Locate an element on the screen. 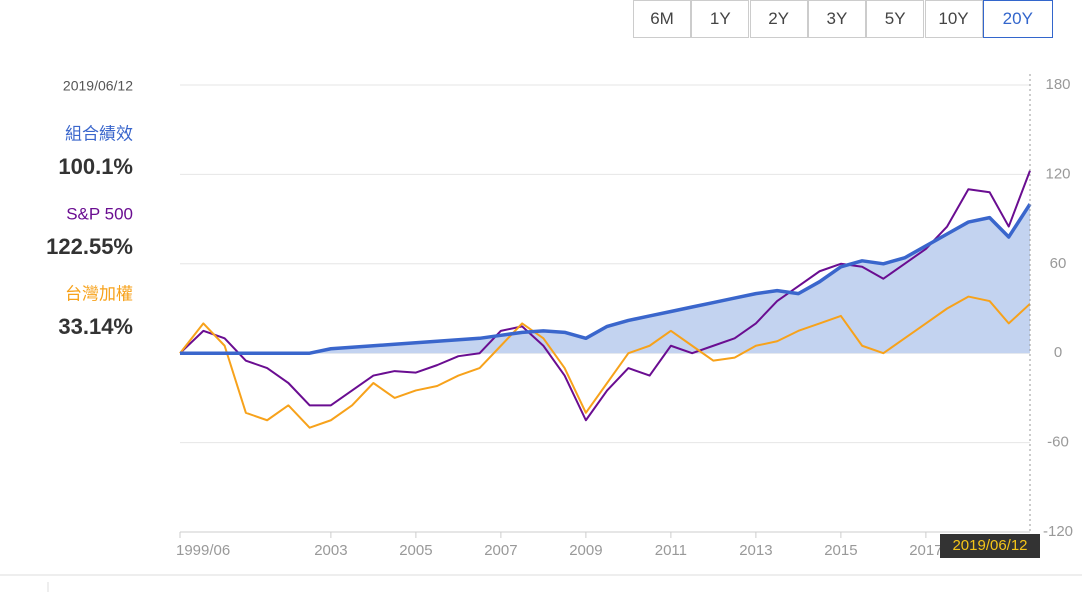 Image resolution: width=1082 pixels, height=592 pixels. cursor-tooltip-bg is located at coordinates (990, 546).